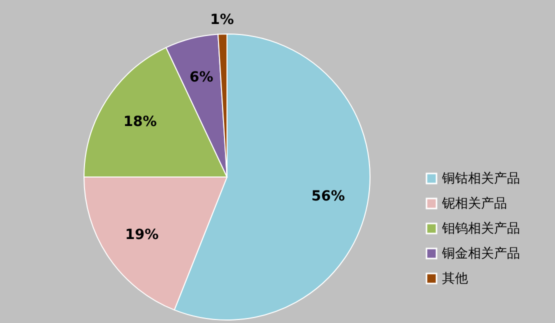 The height and width of the screenshot is (323, 555). What do you see at coordinates (455, 279) in the screenshot?
I see `legend-label: 其他` at bounding box center [455, 279].